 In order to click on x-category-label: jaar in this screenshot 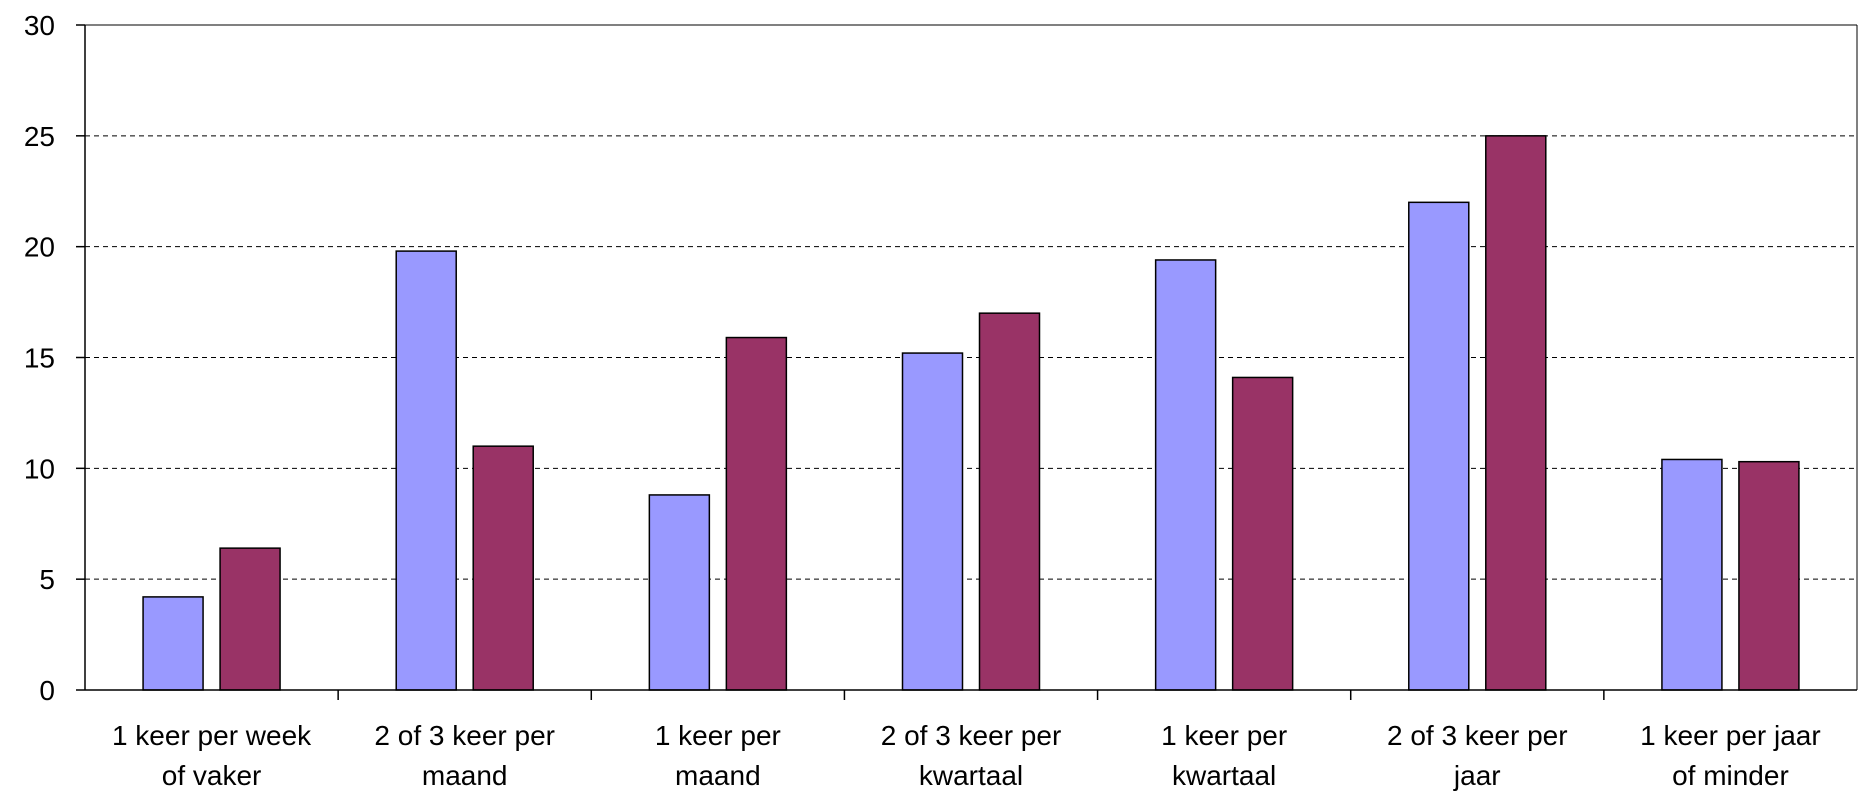, I will do `click(1477, 775)`.